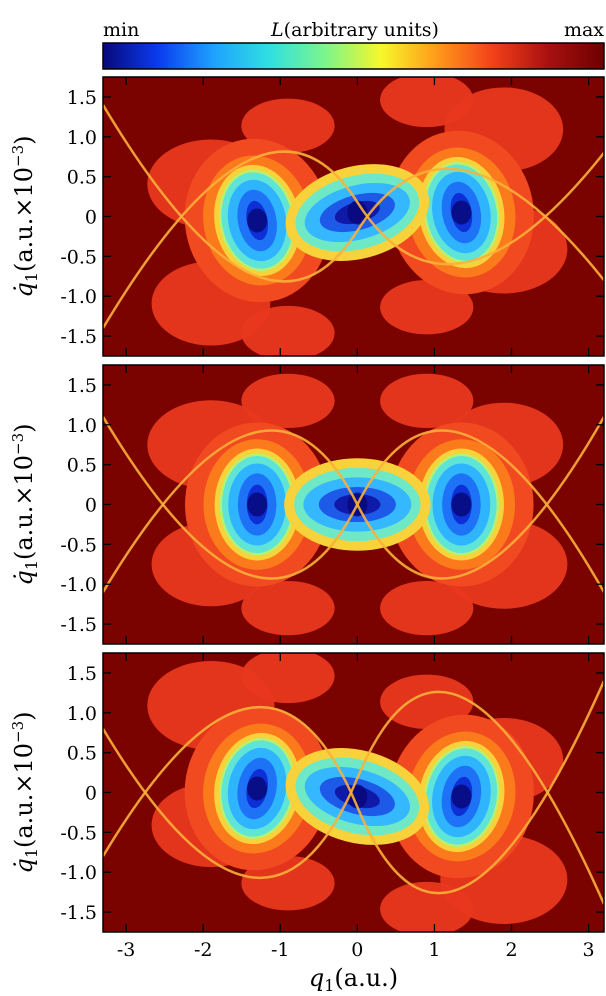  What do you see at coordinates (277, 30) in the screenshot?
I see `colorbar-title-var: L` at bounding box center [277, 30].